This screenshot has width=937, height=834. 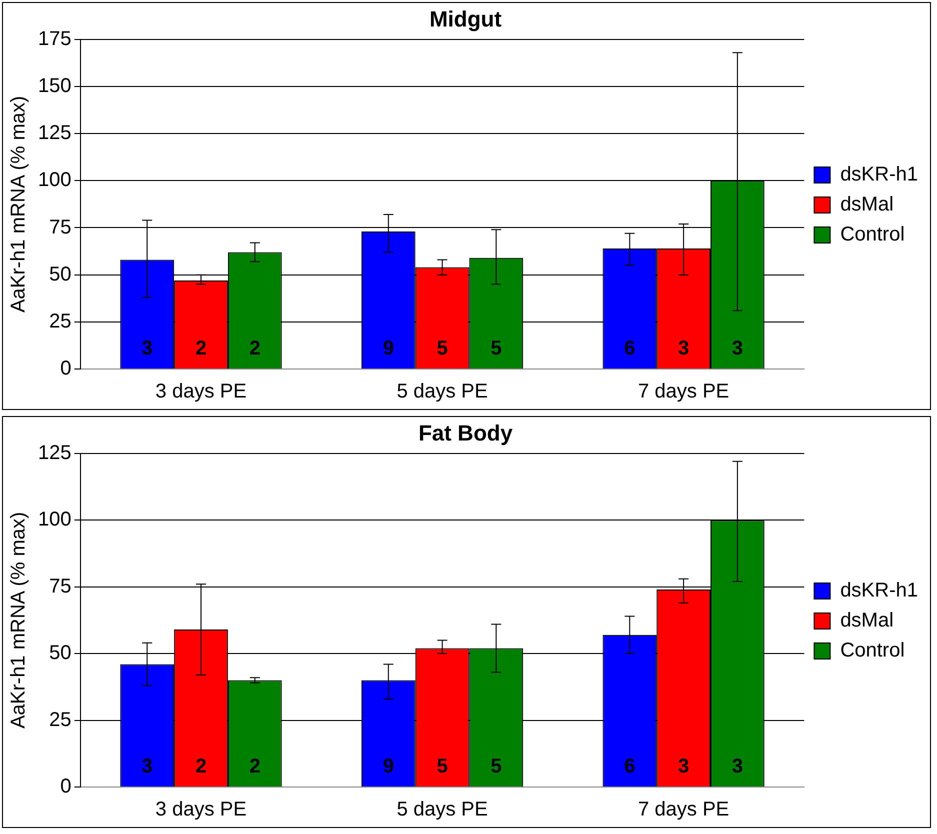 I want to click on y-tick-label: 175, so click(x=55, y=39).